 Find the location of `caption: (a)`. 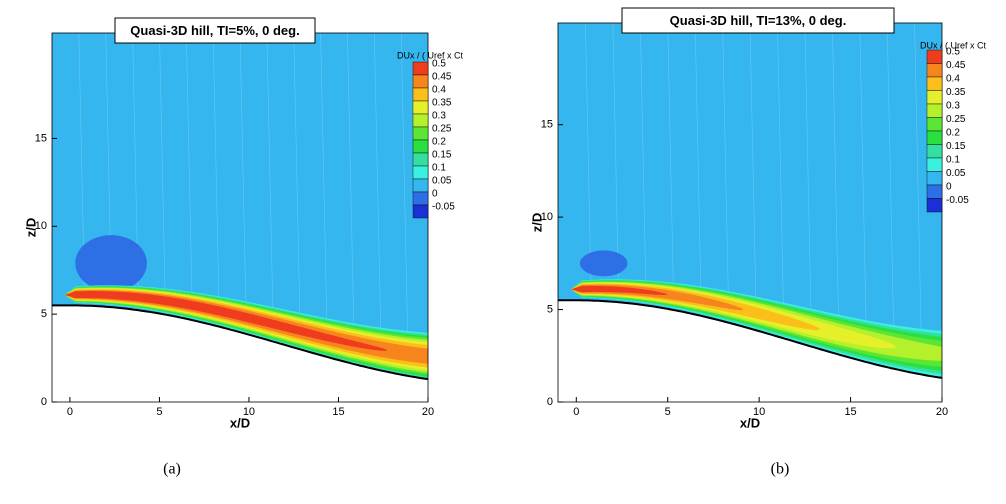

caption: (a) is located at coordinates (172, 469).